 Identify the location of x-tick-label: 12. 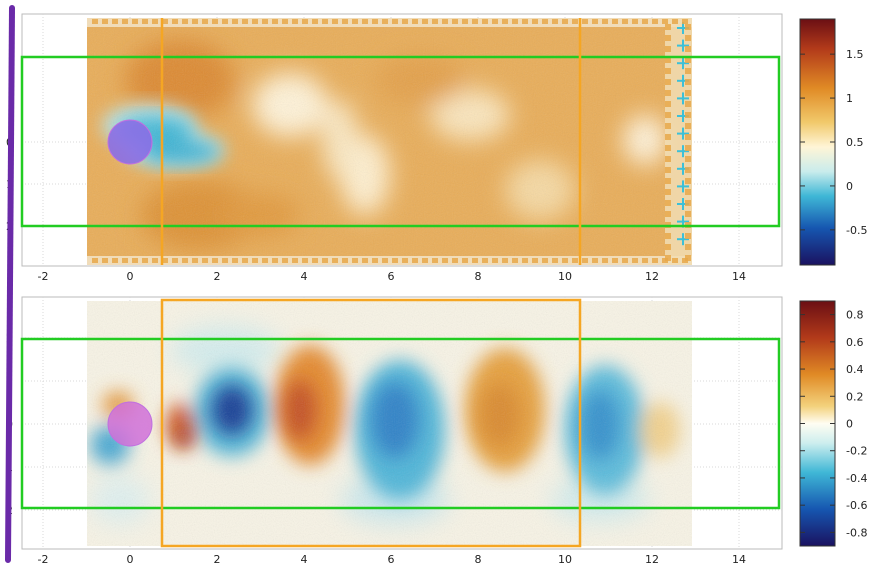
(652, 276).